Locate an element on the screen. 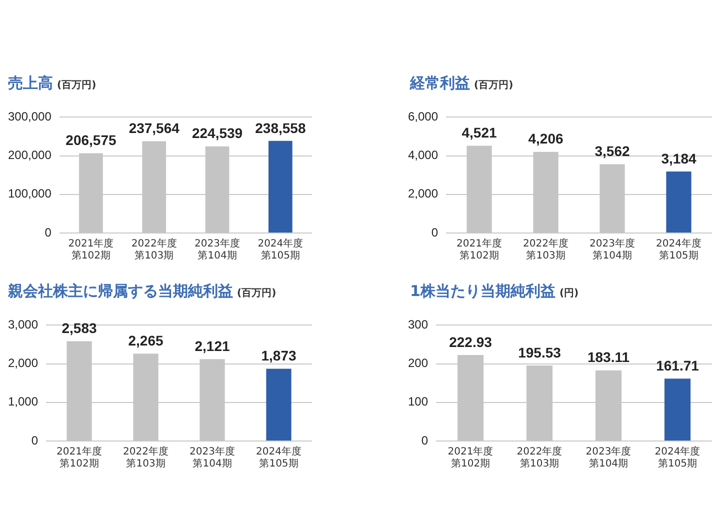 This screenshot has height=517, width=720. y-tick-label: 300,000 is located at coordinates (30, 117).